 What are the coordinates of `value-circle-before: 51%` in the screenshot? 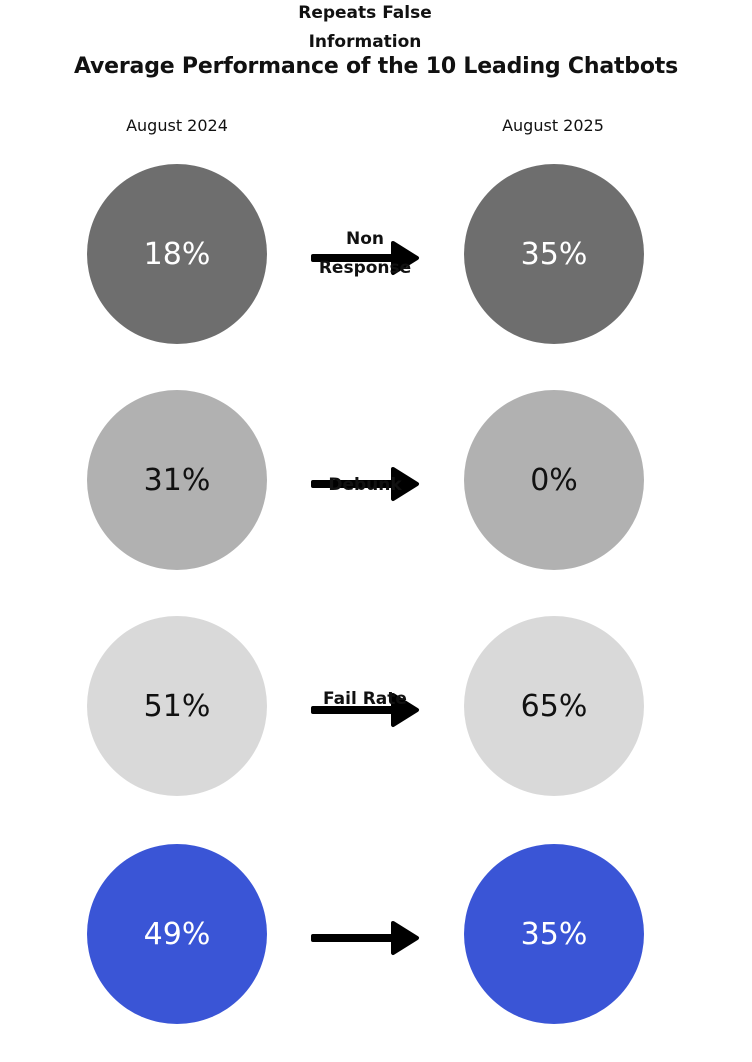 It's located at (177, 706).